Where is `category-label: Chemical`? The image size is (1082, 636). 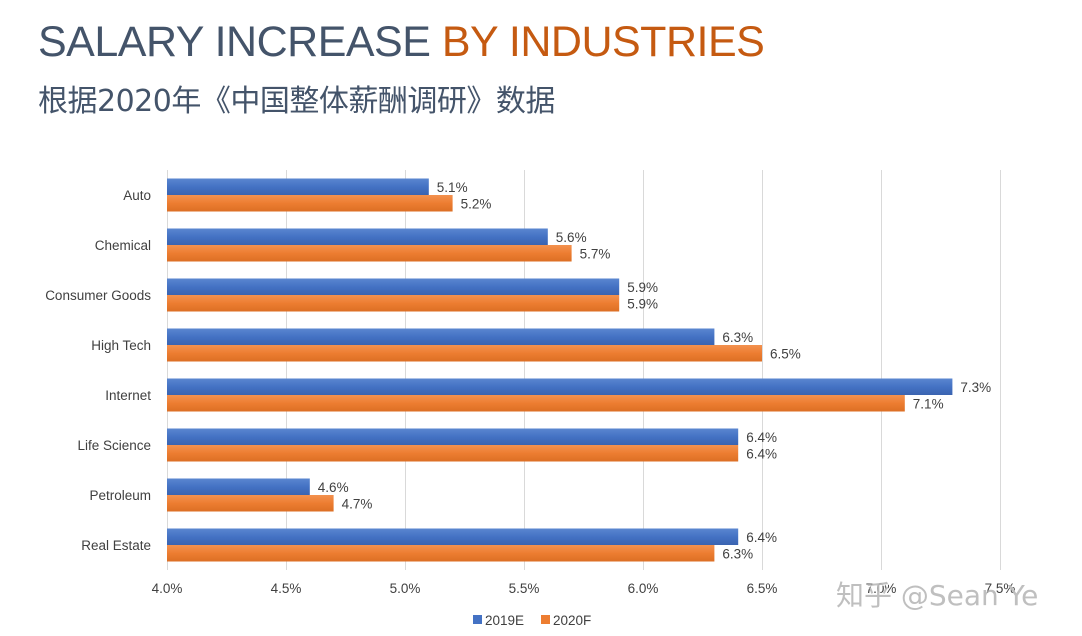
category-label: Chemical is located at coordinates (123, 245).